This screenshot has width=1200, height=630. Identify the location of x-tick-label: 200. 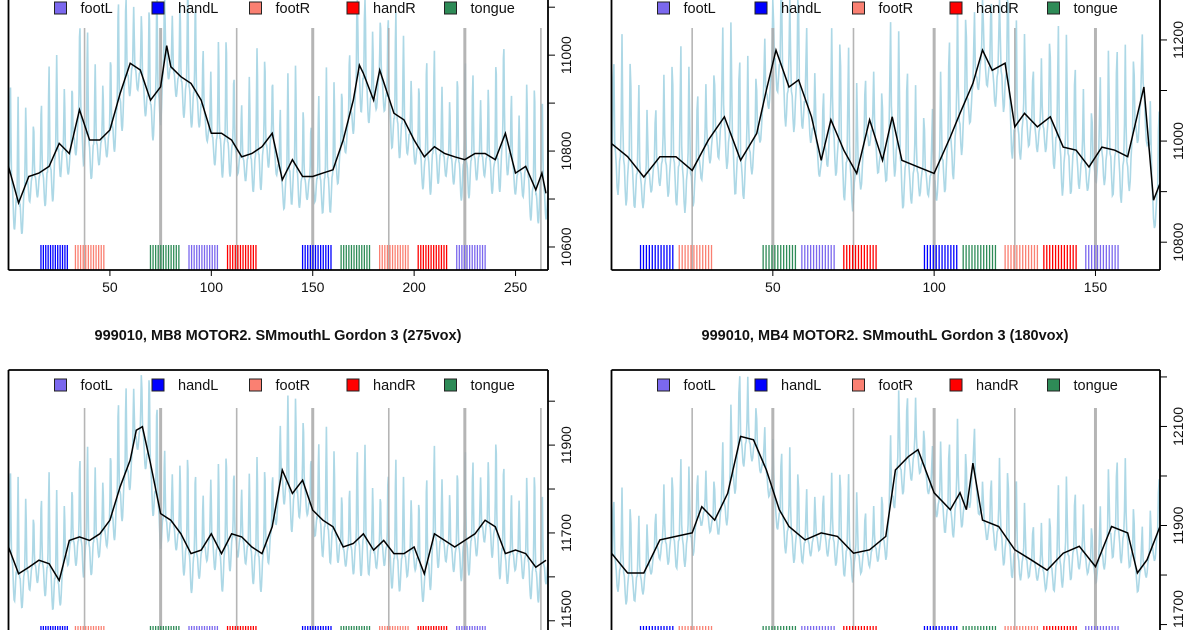
(414, 287).